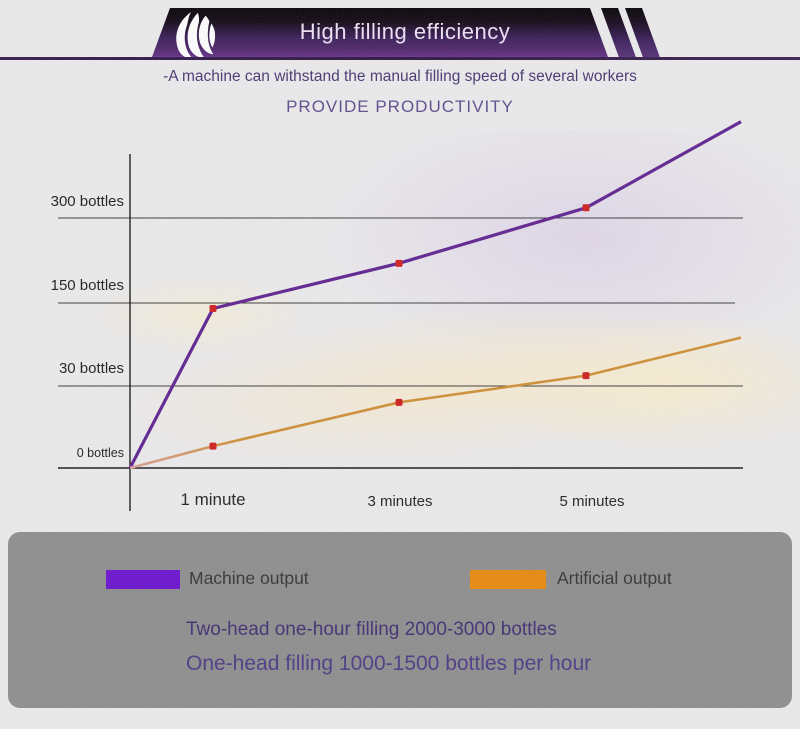  What do you see at coordinates (435, 403) in the screenshot?
I see `artificial-output-line` at bounding box center [435, 403].